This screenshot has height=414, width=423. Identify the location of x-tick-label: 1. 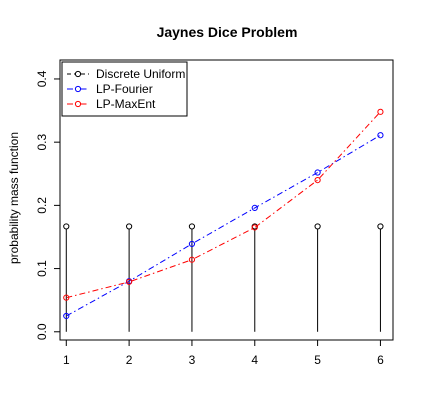
(66, 360).